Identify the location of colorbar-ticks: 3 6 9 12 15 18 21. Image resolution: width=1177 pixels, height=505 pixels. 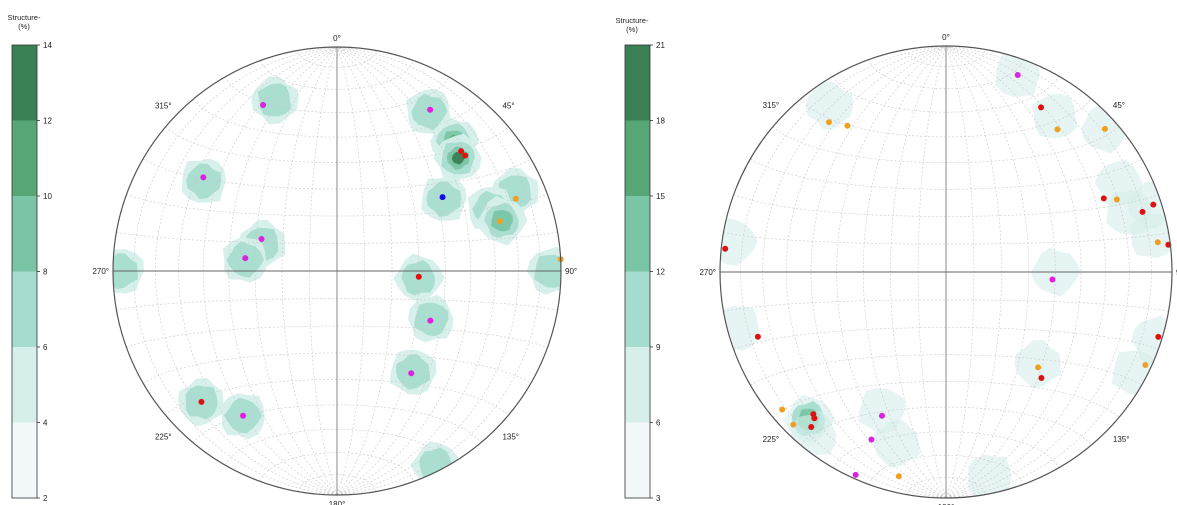
(657, 272).